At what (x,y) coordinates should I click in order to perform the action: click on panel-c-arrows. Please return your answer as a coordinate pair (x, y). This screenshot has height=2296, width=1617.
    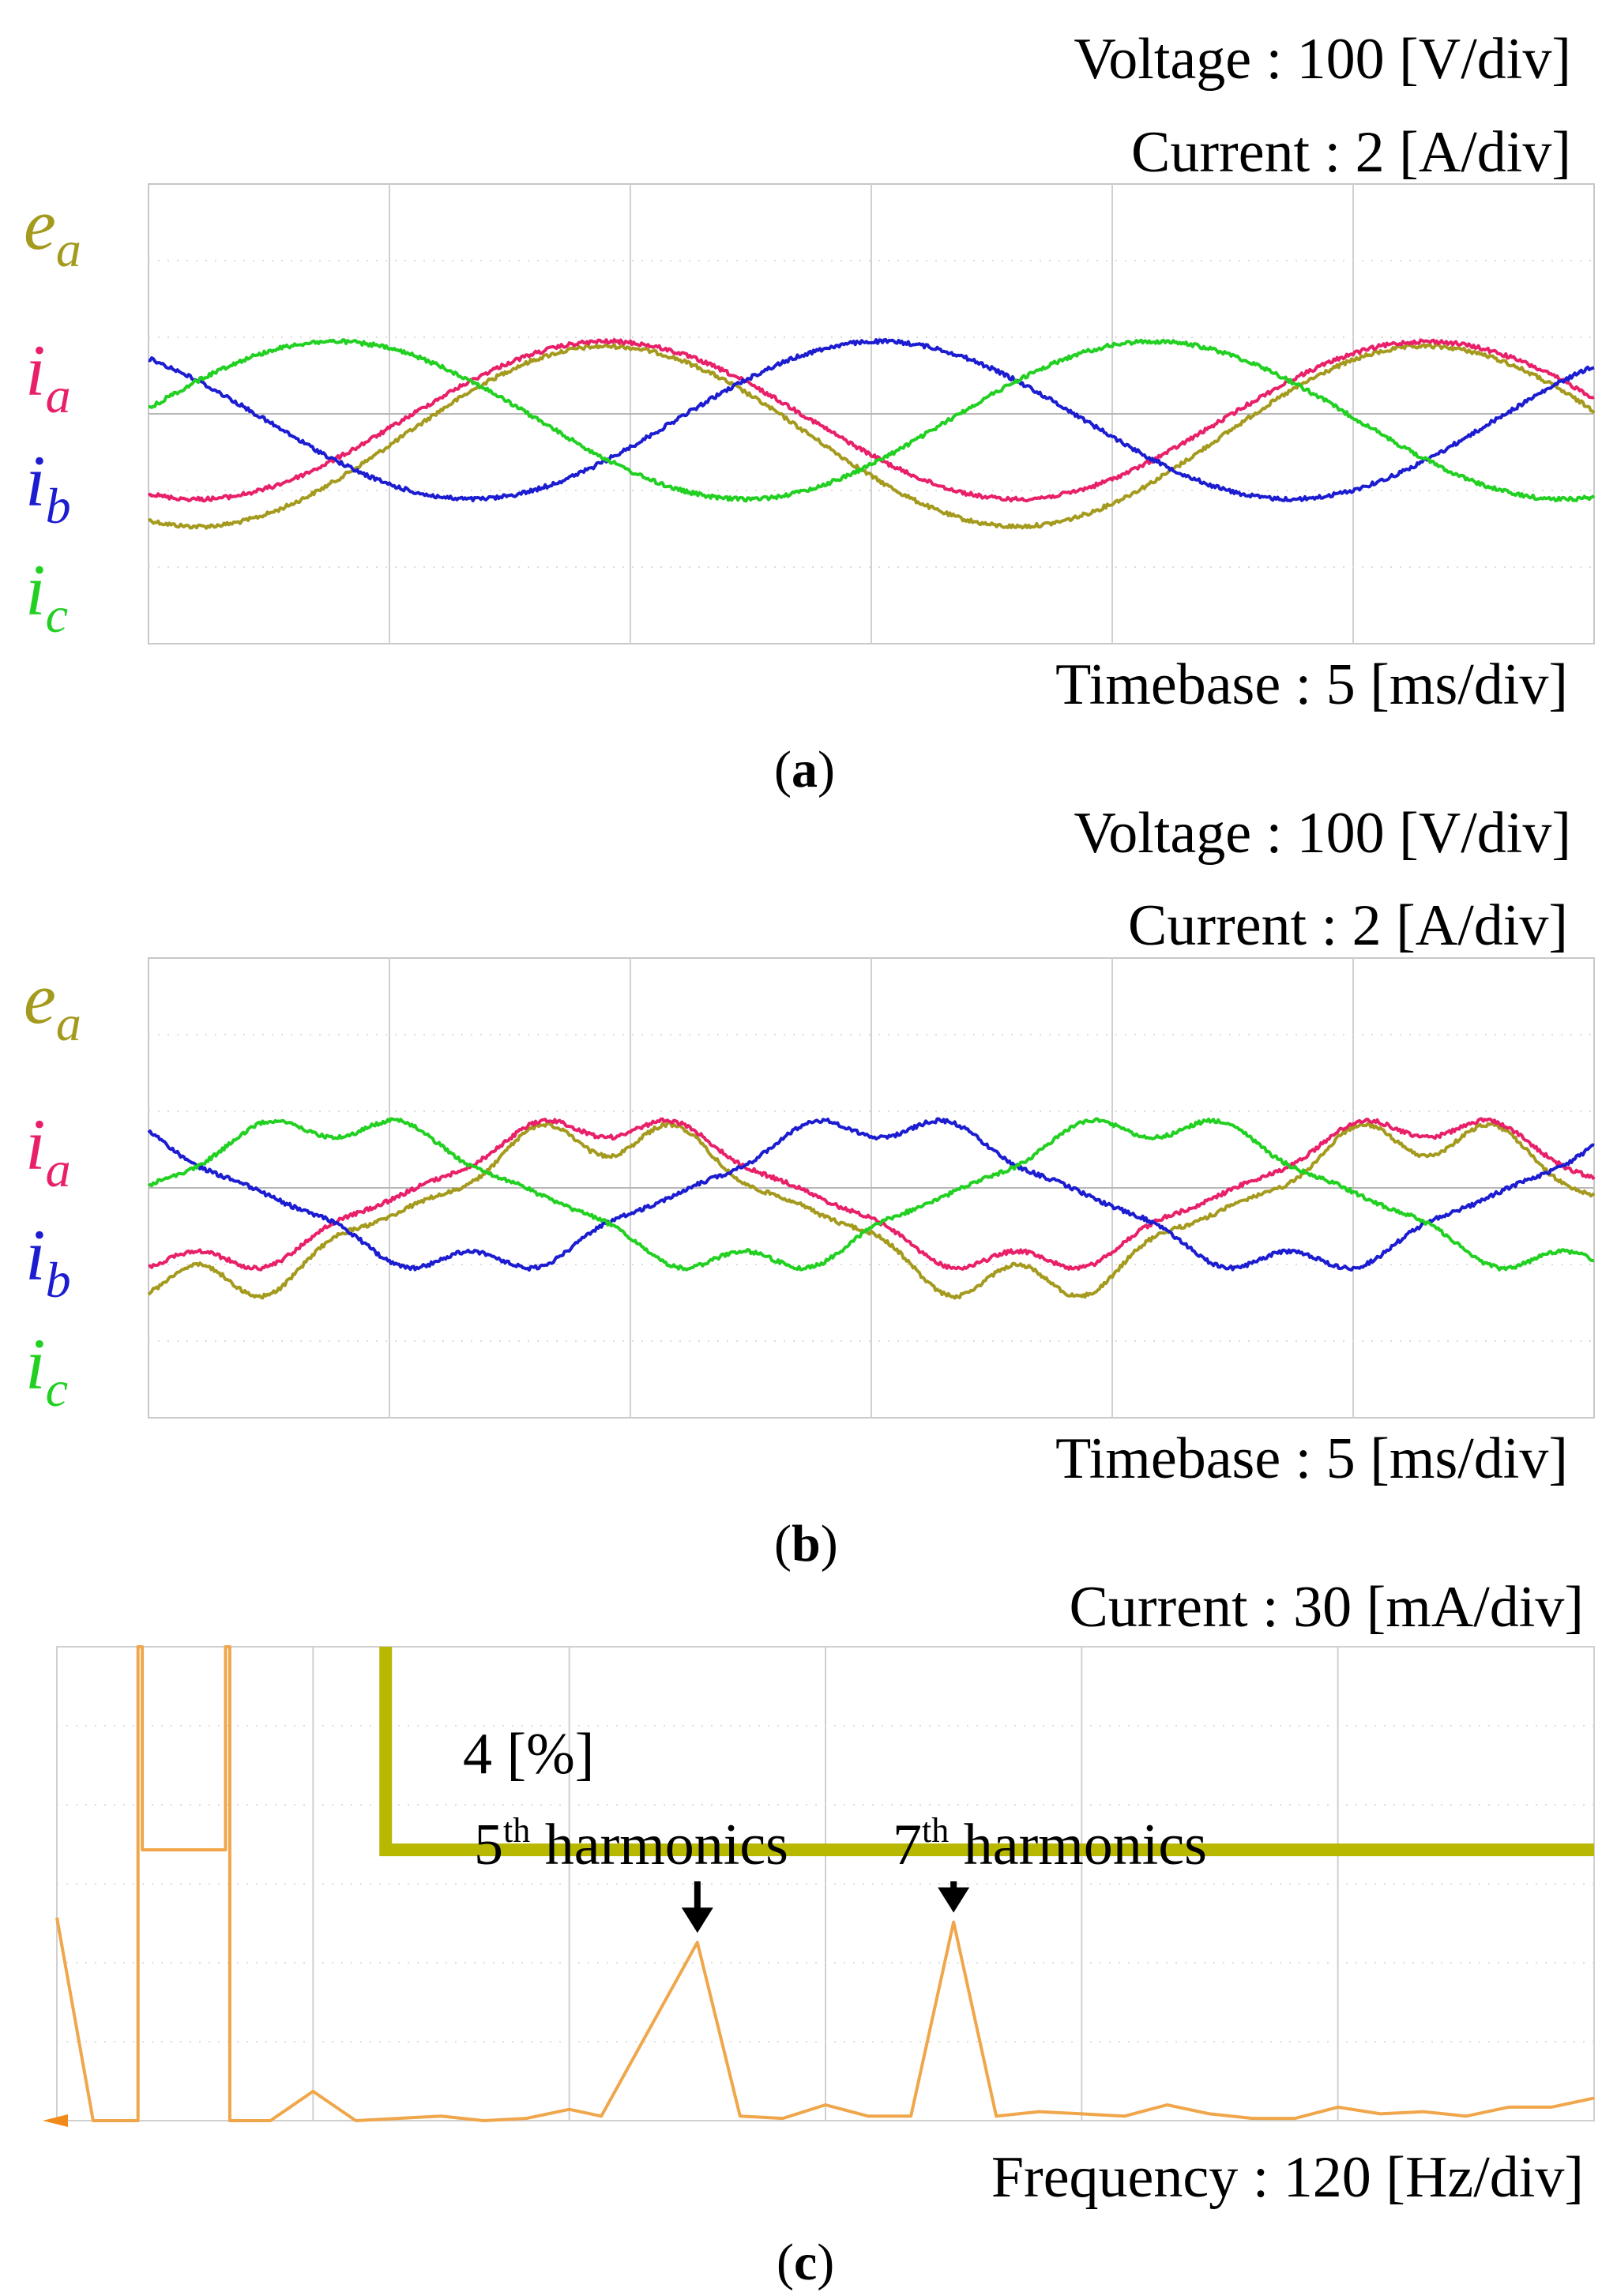
    Looking at the image, I should click on (825, 1907).